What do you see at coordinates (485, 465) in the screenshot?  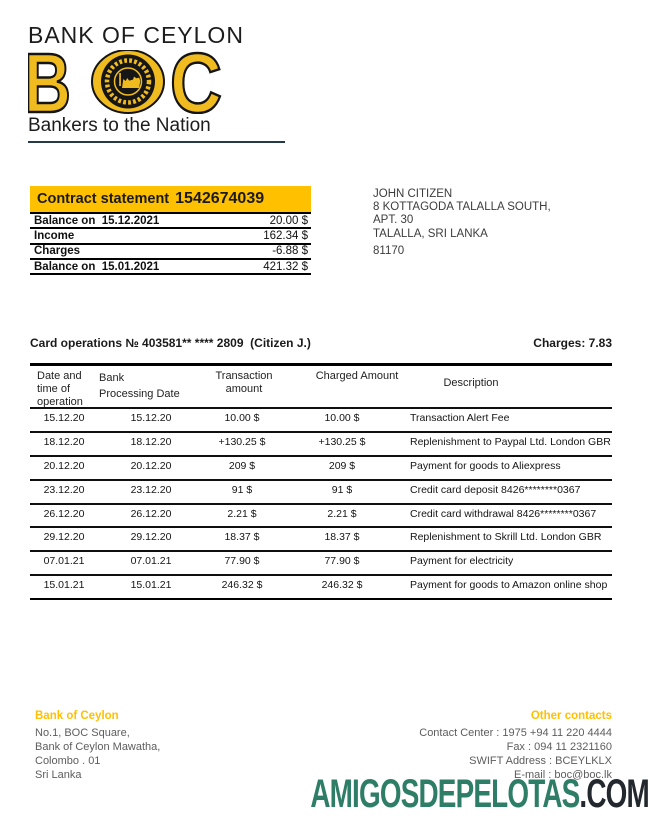 I see `cell-description: Payment for goods to Aliexpress` at bounding box center [485, 465].